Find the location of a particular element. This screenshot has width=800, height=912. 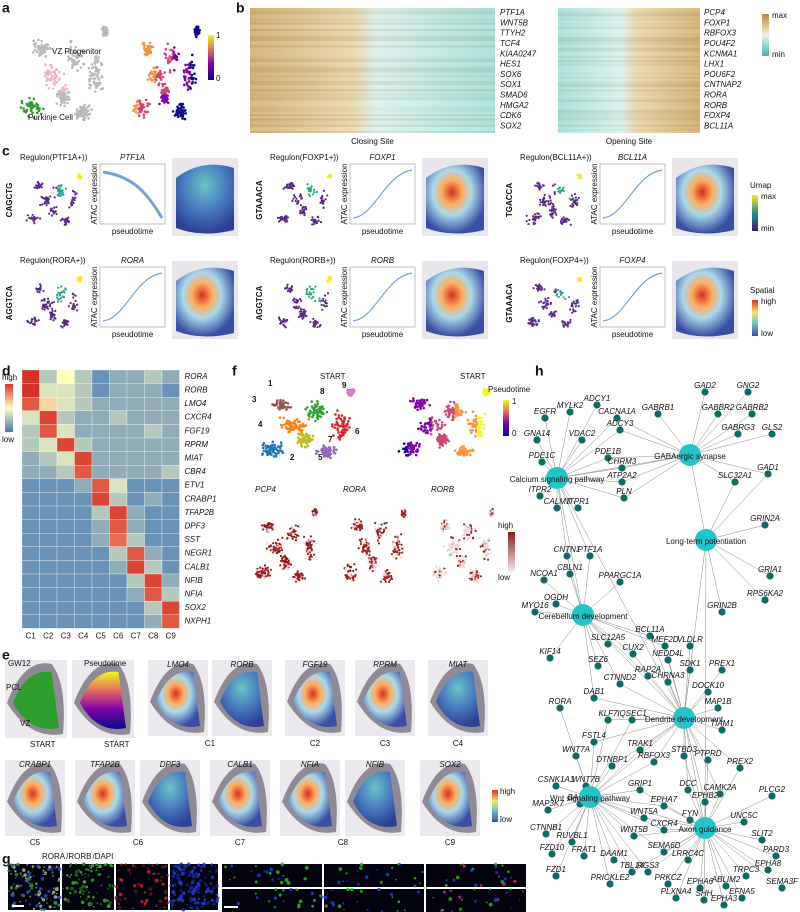

colorbar is located at coordinates (765, 35).